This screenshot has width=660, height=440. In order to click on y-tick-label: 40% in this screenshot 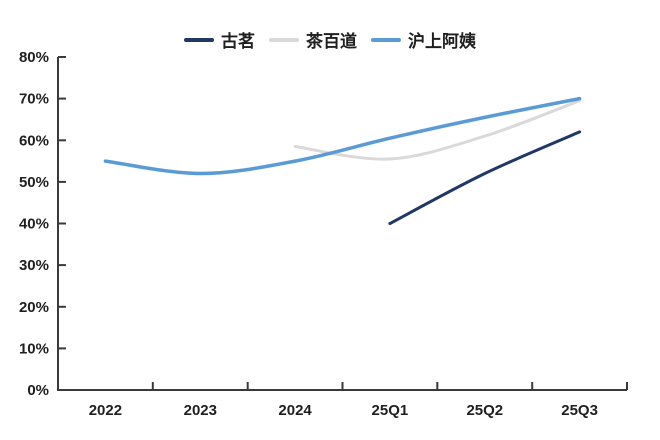, I will do `click(34, 224)`.